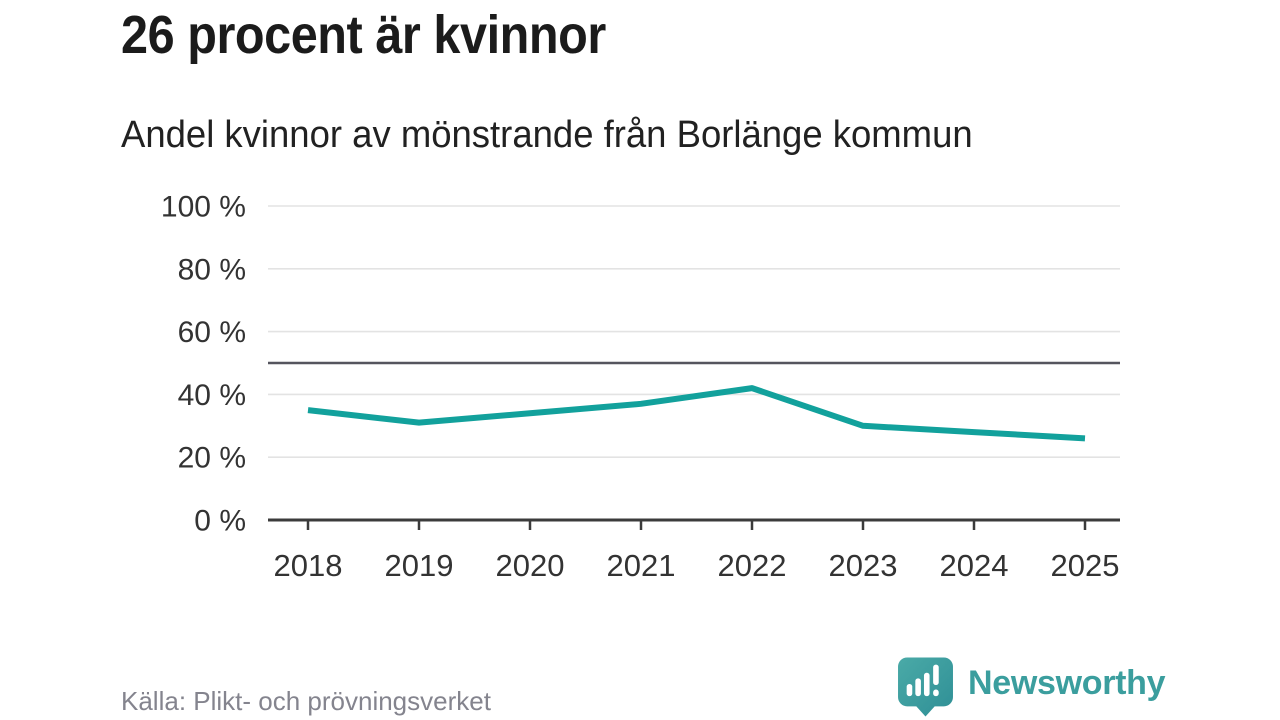 The height and width of the screenshot is (720, 1280). What do you see at coordinates (641, 565) in the screenshot?
I see `x-axis-label-2021: 2021` at bounding box center [641, 565].